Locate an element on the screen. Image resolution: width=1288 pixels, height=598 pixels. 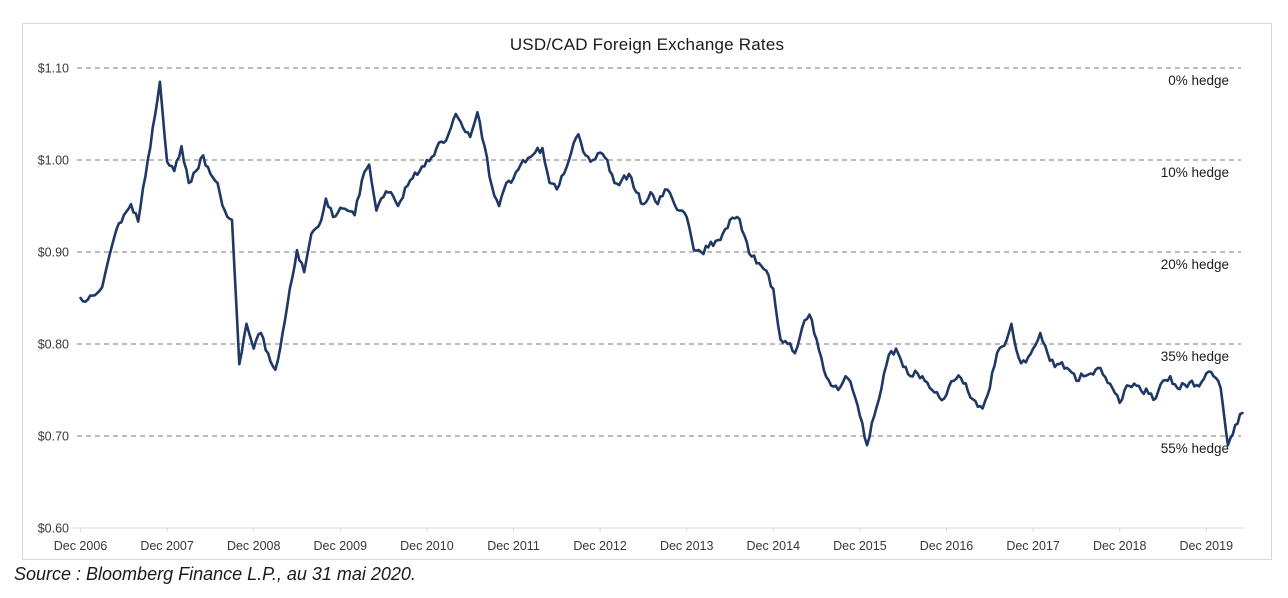
x-axis-tick-label: Dec 2014 is located at coordinates (774, 546).